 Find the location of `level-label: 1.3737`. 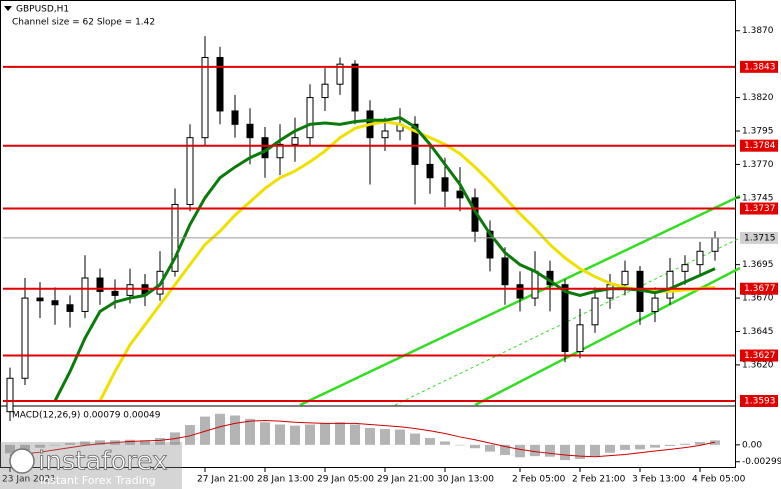

level-label: 1.3737 is located at coordinates (760, 209).